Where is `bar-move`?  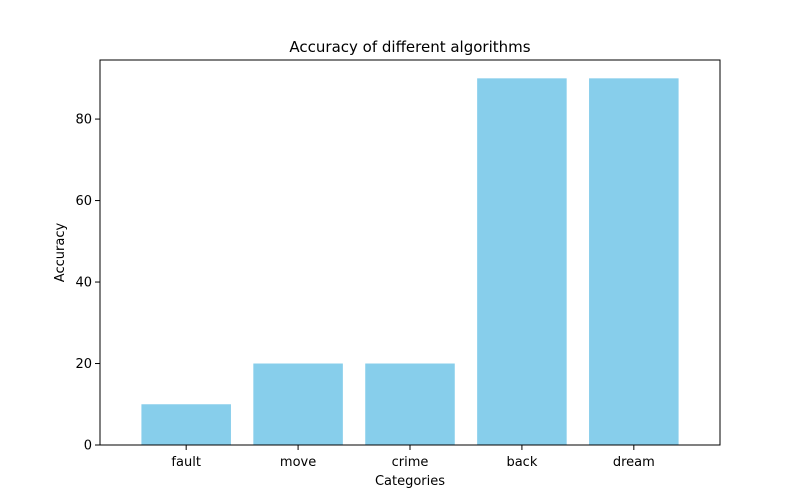
bar-move is located at coordinates (298, 404).